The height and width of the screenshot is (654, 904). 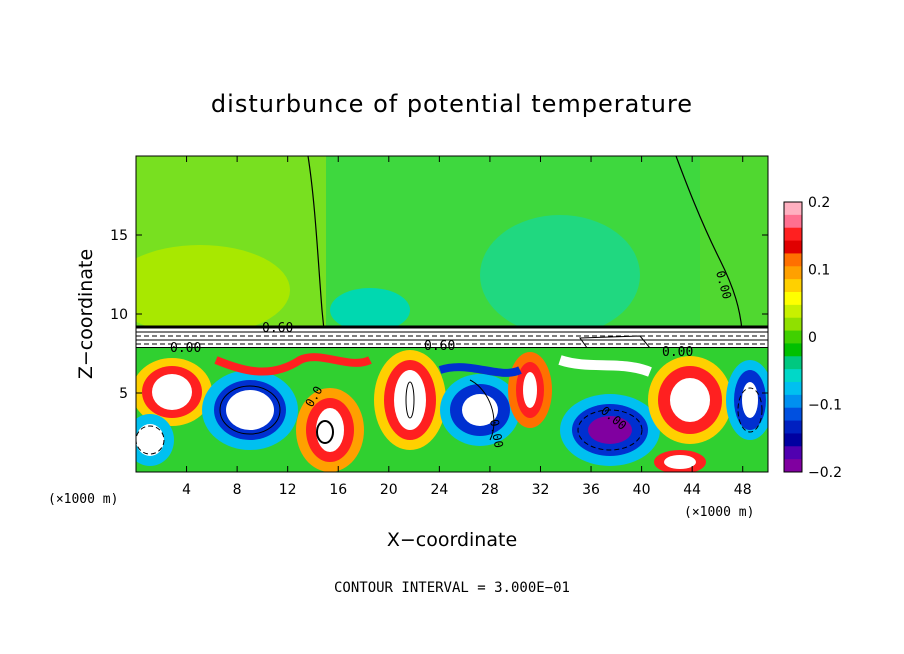 What do you see at coordinates (237, 490) in the screenshot?
I see `x-tick-label: 8` at bounding box center [237, 490].